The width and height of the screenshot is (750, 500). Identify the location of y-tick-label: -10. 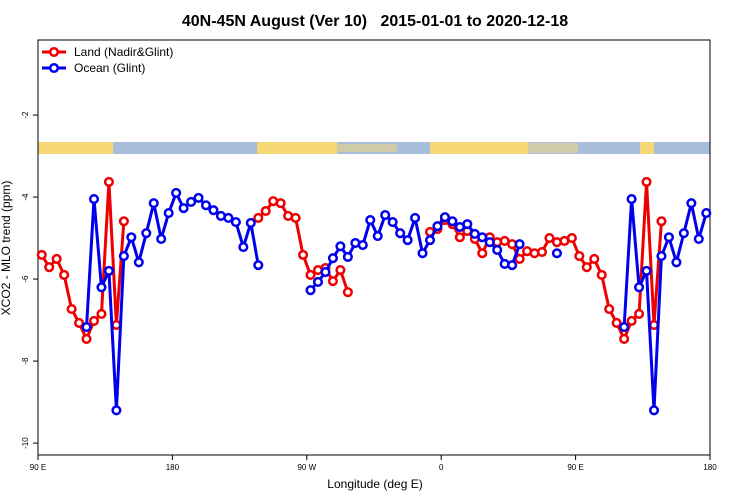
(25, 443).